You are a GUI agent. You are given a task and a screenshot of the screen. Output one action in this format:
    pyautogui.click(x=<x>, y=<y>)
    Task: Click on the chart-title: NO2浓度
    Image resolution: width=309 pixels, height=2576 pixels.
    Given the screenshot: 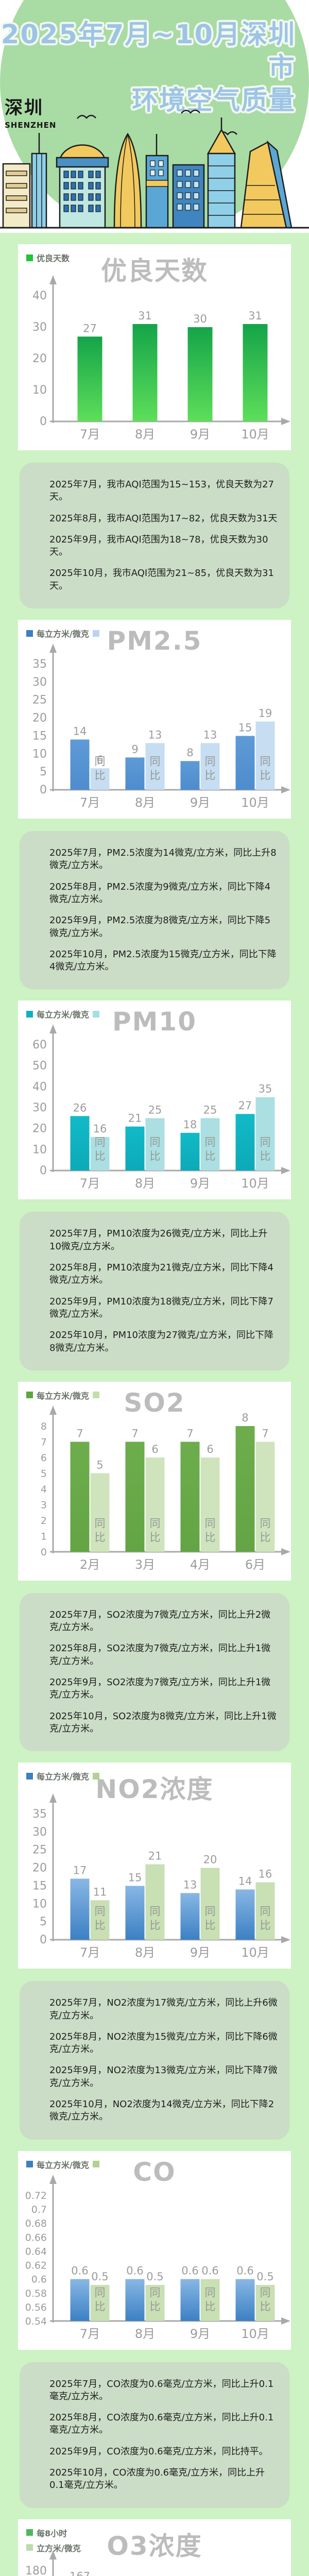 What is the action you would take?
    pyautogui.click(x=154, y=1789)
    